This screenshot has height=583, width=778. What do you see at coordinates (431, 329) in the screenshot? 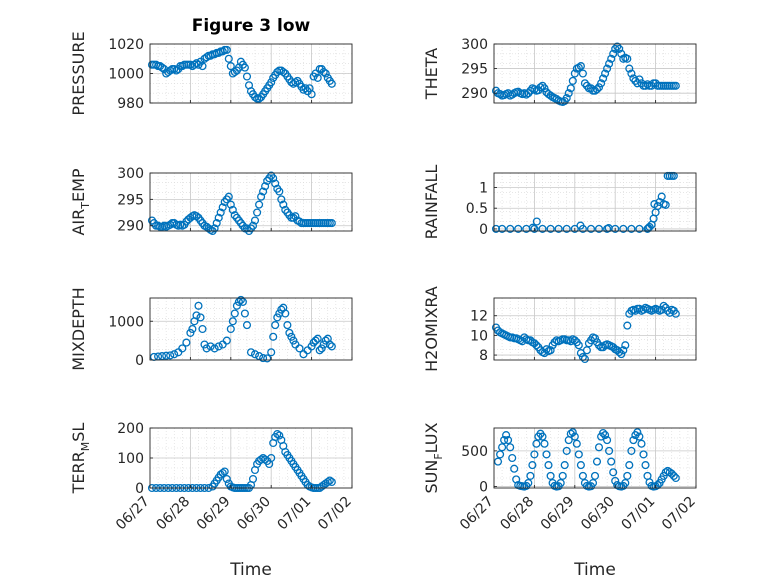
I see `y-axis-label: H2OMIXRA` at bounding box center [431, 329].